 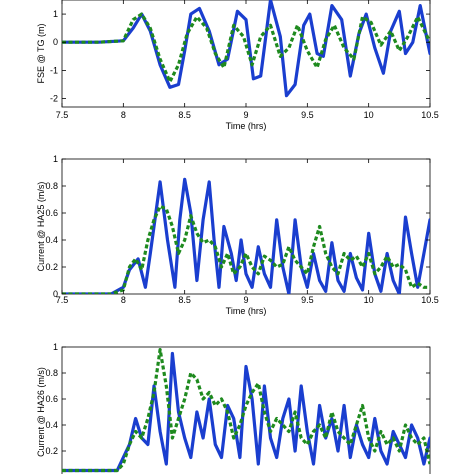 I want to click on y-axis-label: Current @ HA25 (m/s), so click(x=41, y=227).